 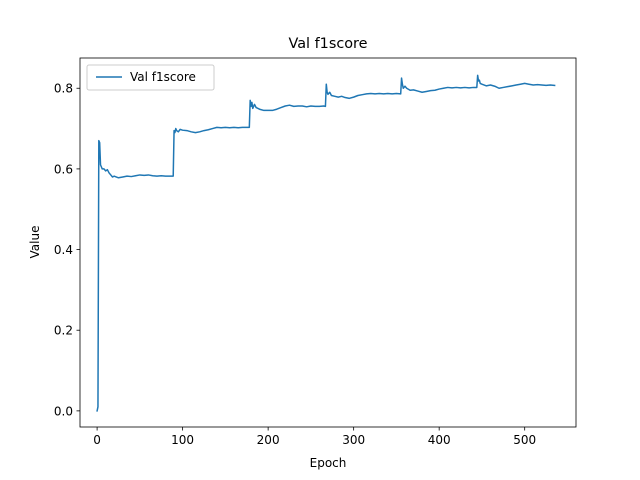 What do you see at coordinates (328, 463) in the screenshot?
I see `x-axis-label: Epoch` at bounding box center [328, 463].